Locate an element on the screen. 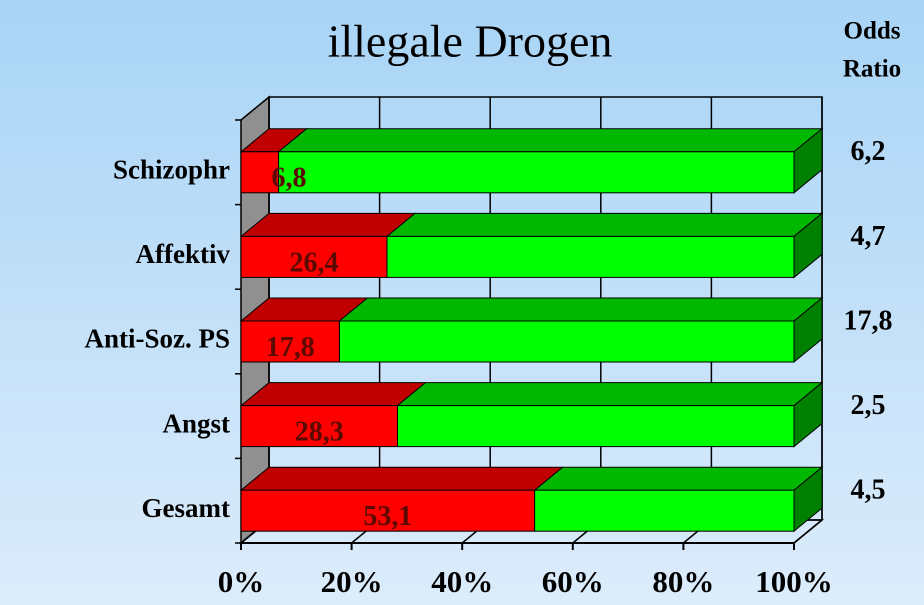 The height and width of the screenshot is (605, 924). x-tick-label: 60% is located at coordinates (573, 581).